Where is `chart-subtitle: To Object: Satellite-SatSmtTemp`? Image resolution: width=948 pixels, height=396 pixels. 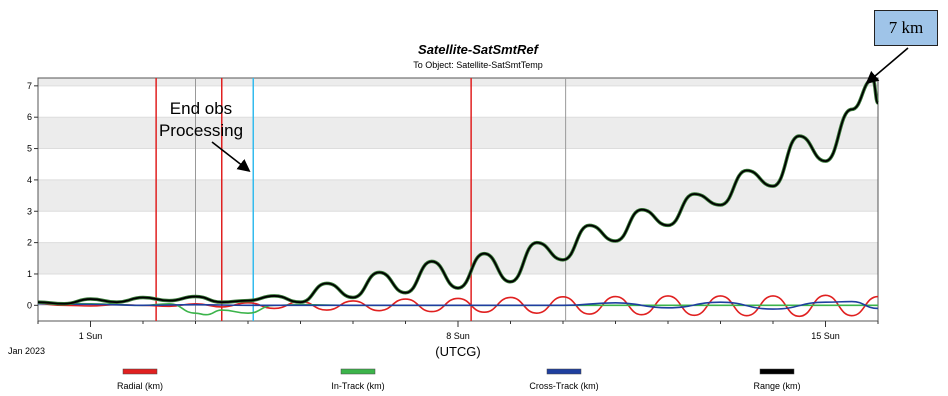
chart-subtitle: To Object: Satellite-SatSmtTemp is located at coordinates (478, 65).